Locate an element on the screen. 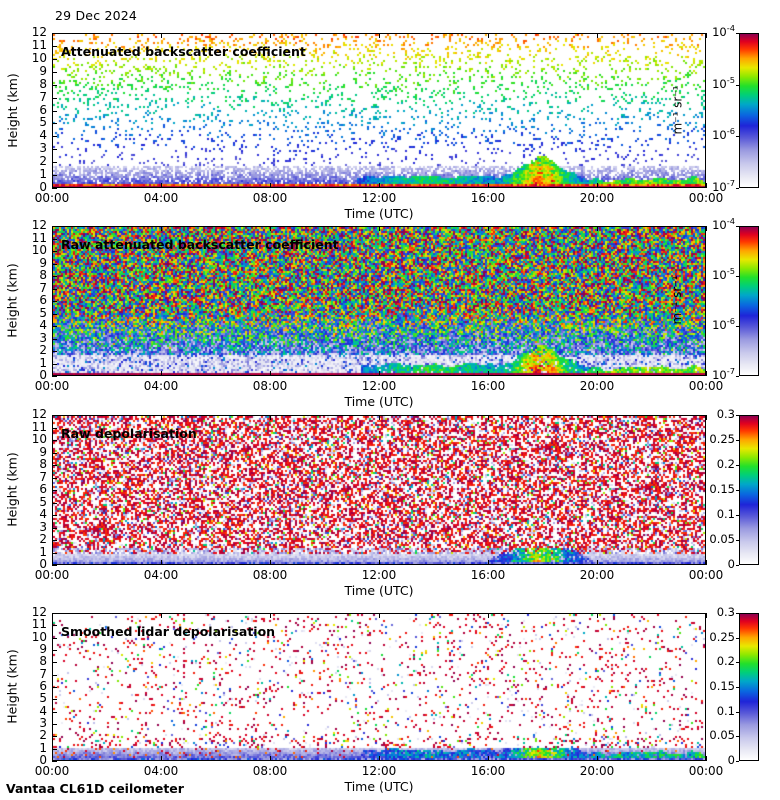 Image resolution: width=780 pixels, height=800 pixels. colorbar-gradient is located at coordinates (749, 490).